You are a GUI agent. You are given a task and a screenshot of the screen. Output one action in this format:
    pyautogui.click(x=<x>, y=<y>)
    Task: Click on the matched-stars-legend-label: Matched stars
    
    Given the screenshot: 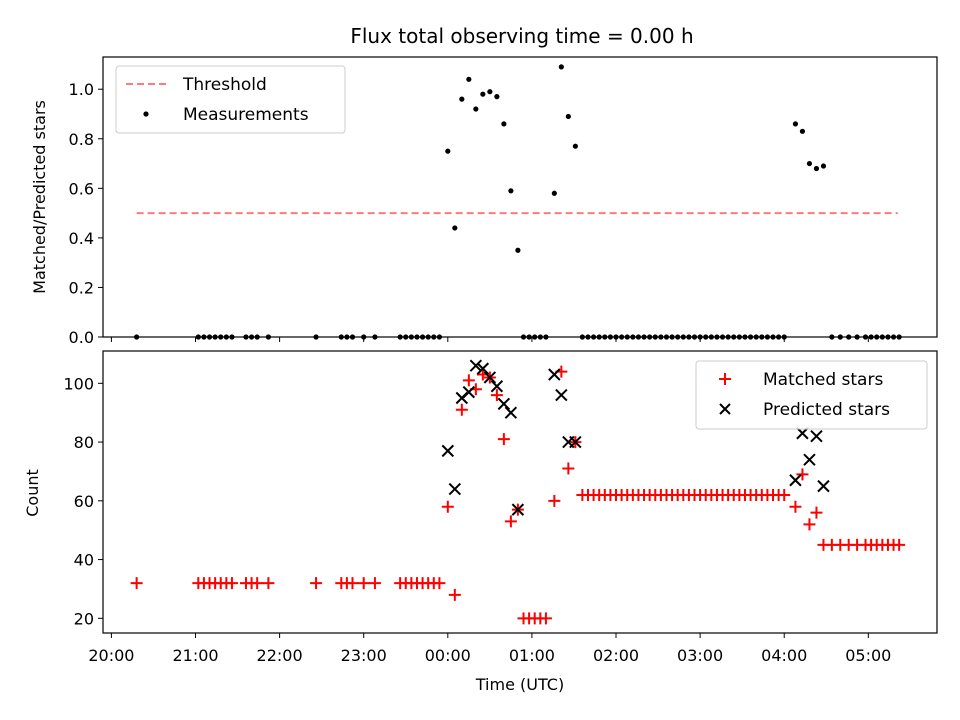 What is the action you would take?
    pyautogui.click(x=823, y=380)
    